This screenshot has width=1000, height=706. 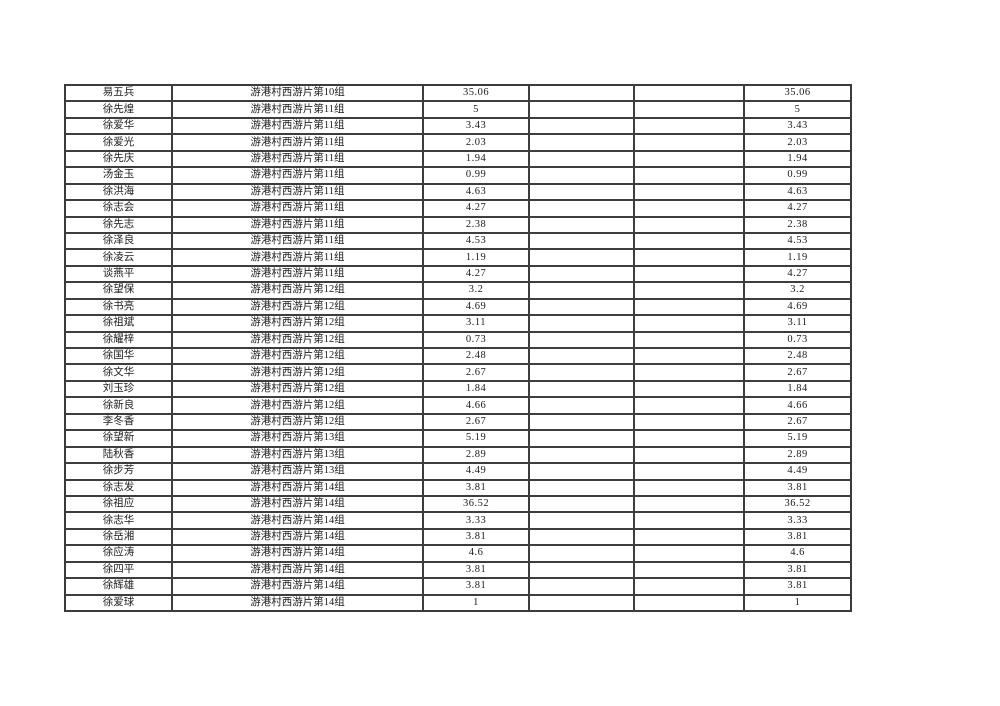 What do you see at coordinates (476, 257) in the screenshot?
I see `cell-value: 1.19` at bounding box center [476, 257].